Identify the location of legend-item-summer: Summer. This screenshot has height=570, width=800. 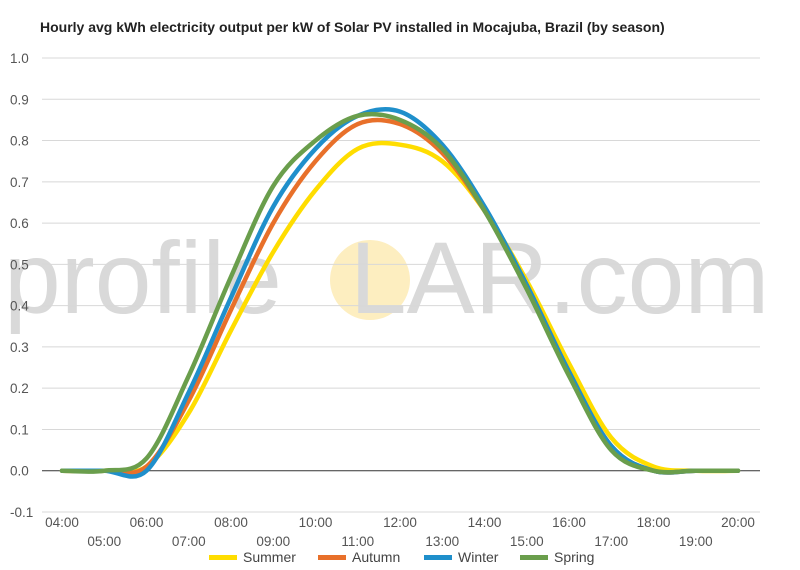
(252, 557).